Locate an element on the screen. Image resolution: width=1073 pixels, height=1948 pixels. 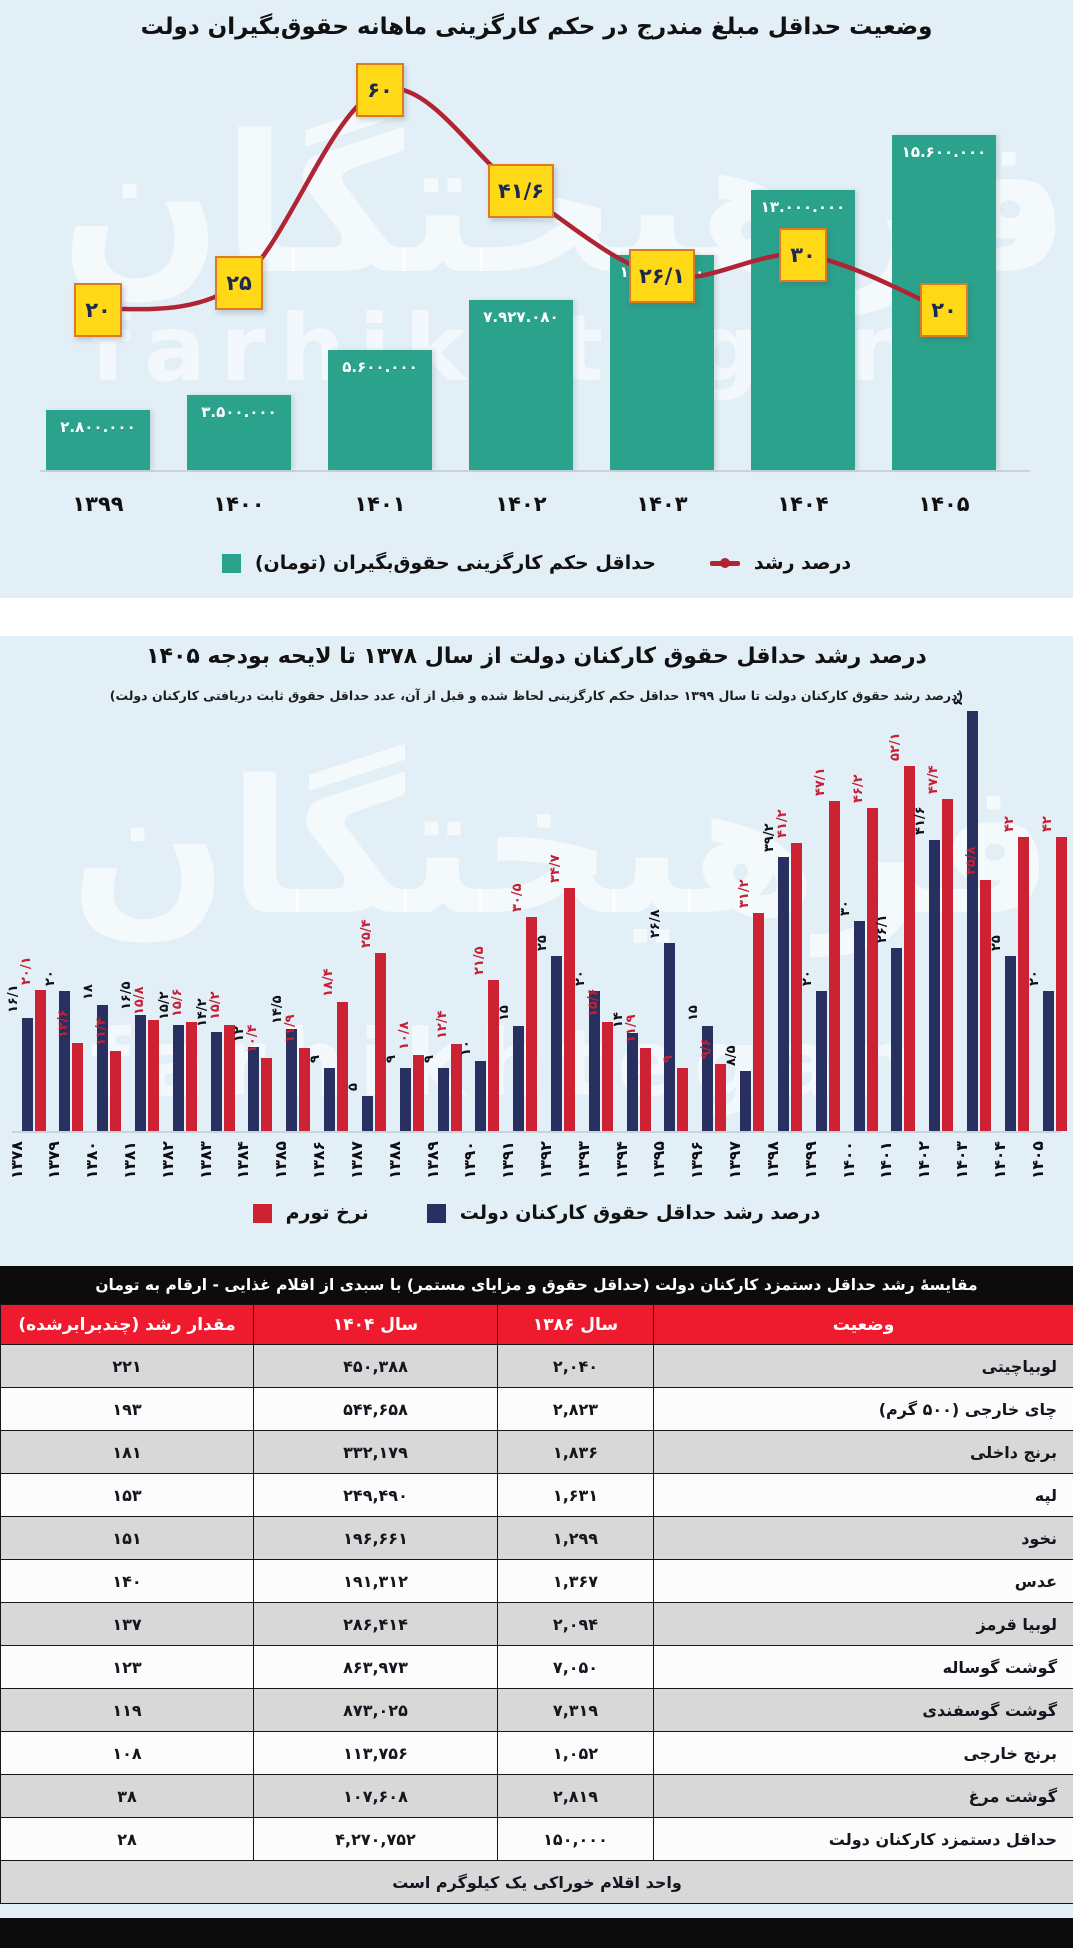
cell-price-1404: ۴,۲۷۰,۷۵۲ is located at coordinates (375, 1839).